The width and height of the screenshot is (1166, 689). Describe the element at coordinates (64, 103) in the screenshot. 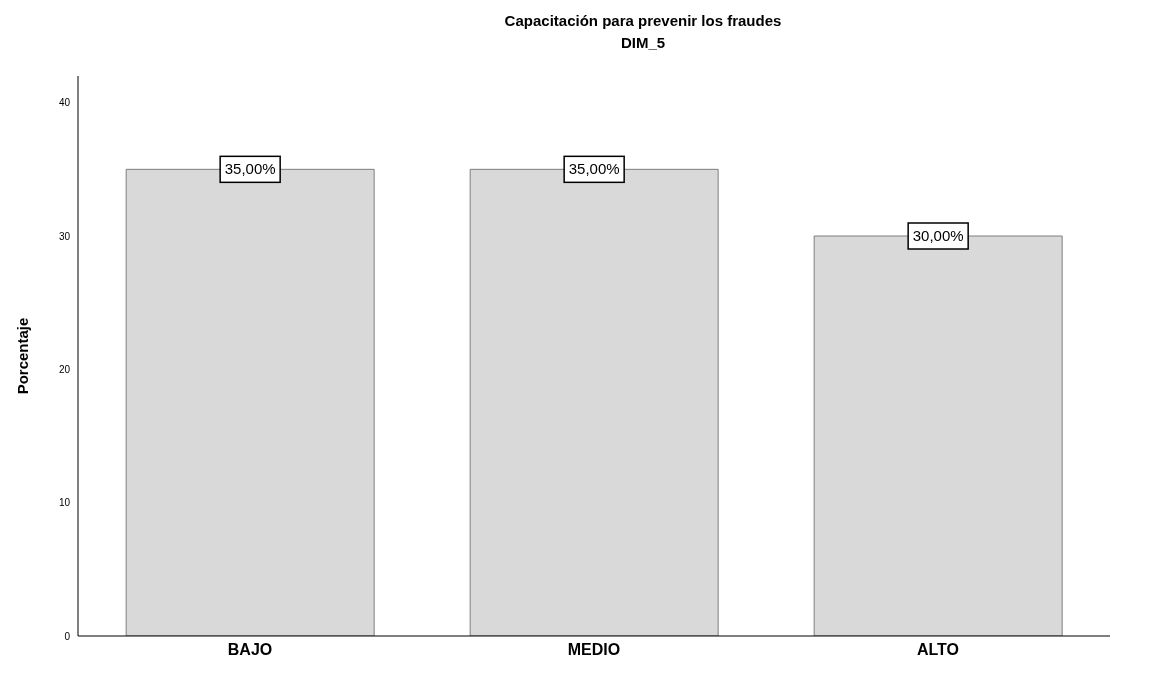

I see `y-tick-label: 40` at that location.